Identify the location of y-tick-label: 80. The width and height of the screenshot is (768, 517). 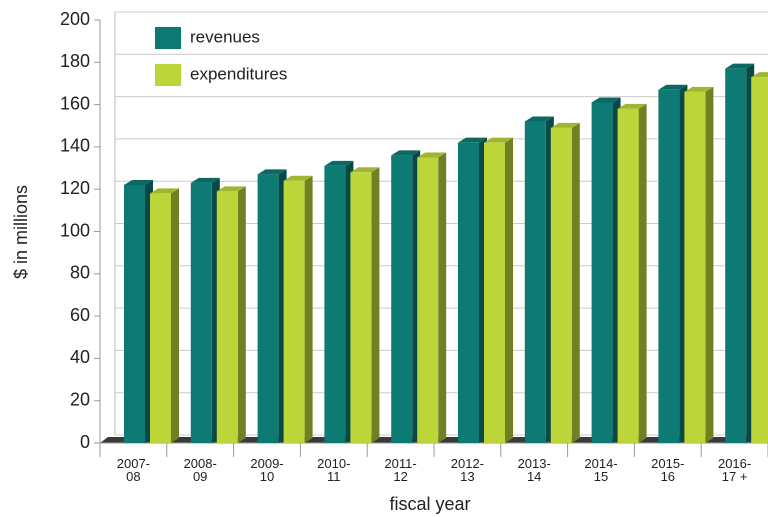
(80, 273).